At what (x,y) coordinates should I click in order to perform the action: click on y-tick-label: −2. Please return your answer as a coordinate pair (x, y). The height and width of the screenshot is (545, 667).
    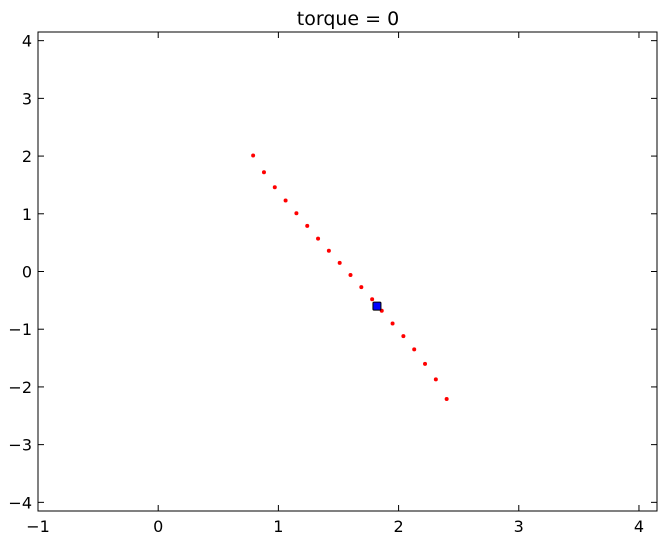
    Looking at the image, I should click on (20, 387).